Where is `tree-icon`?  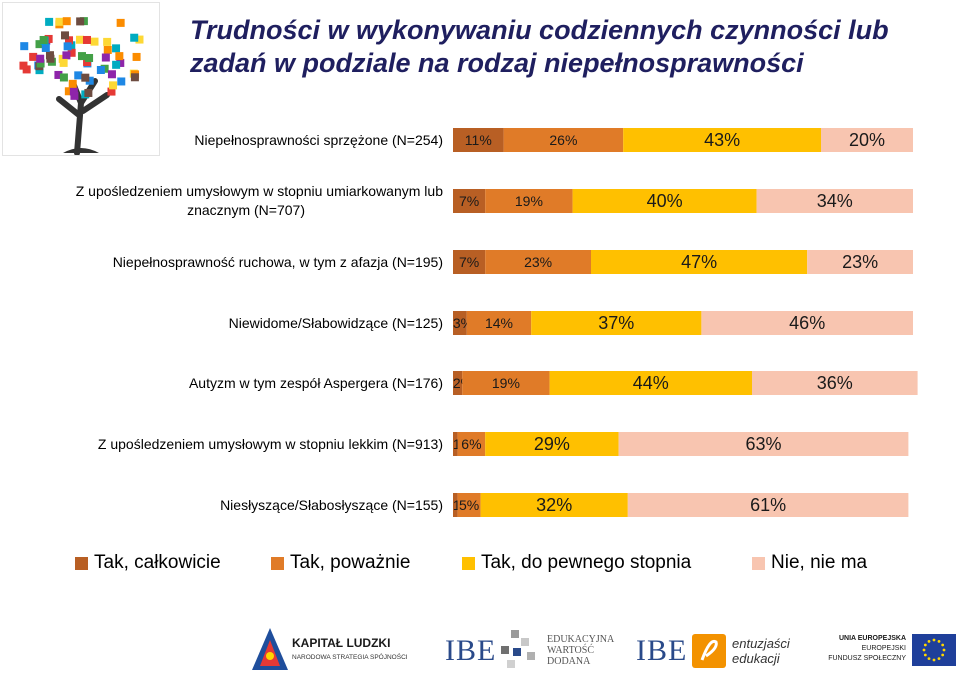 tree-icon is located at coordinates (81, 86).